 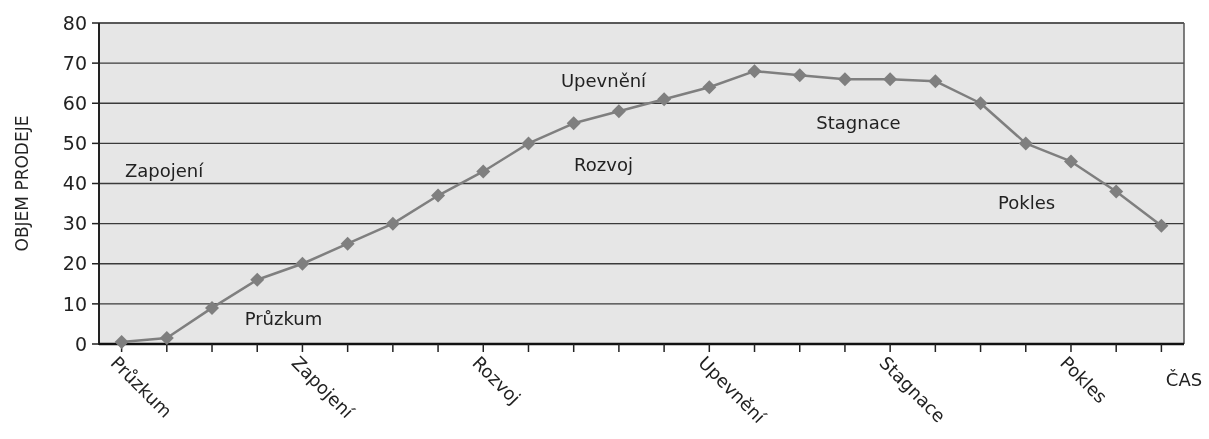 I want to click on y-tick-label: 70, so click(x=74, y=62).